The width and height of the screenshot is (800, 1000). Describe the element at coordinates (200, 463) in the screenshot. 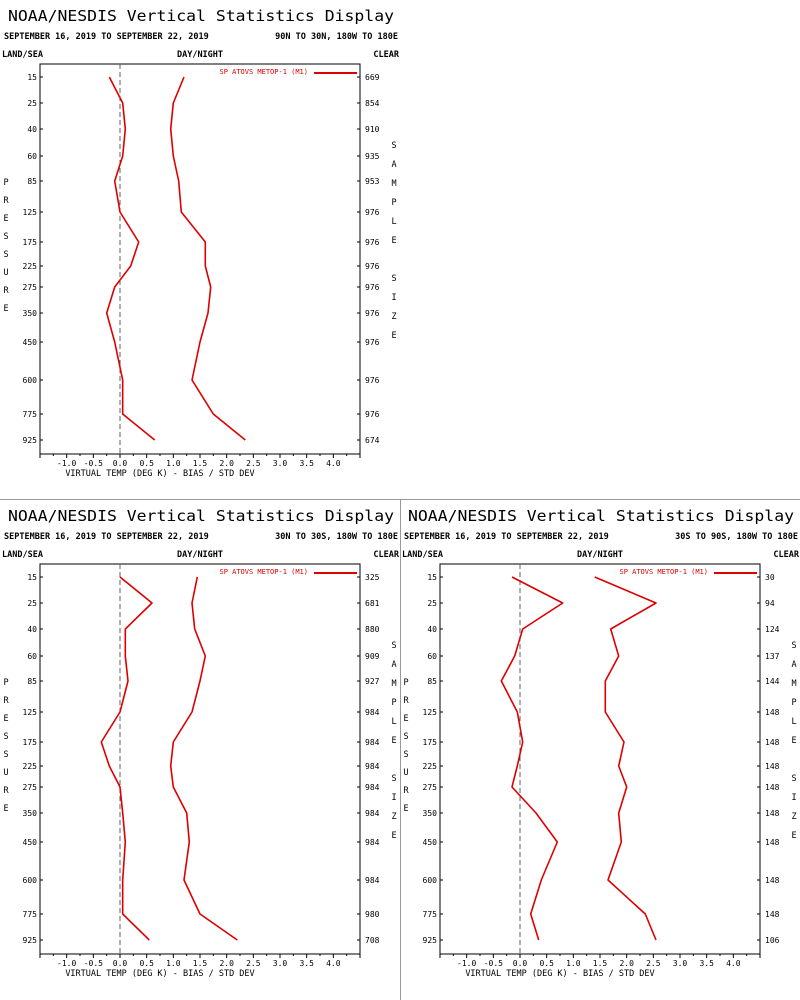

I see `x-tick-label: 1.5` at that location.